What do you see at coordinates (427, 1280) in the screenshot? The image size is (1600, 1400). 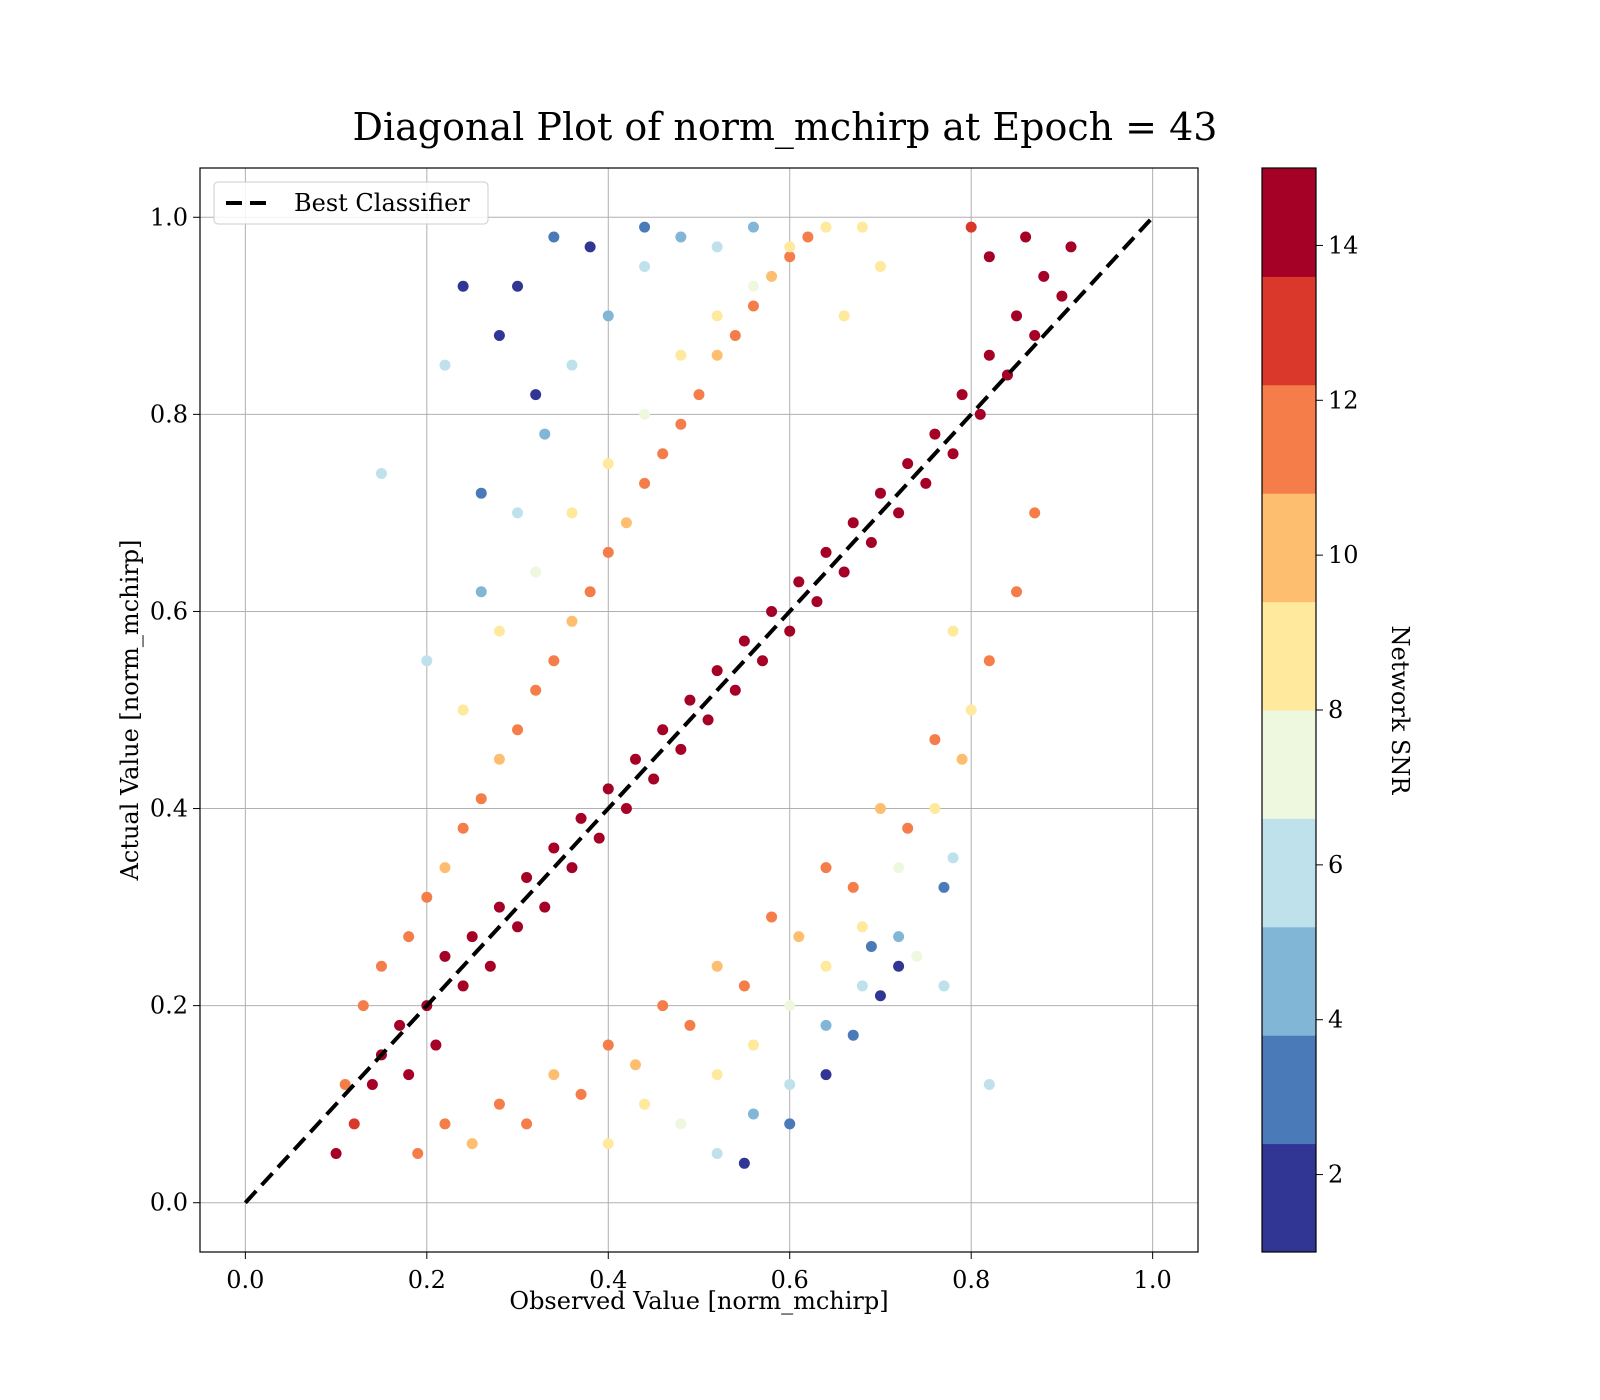 I see `x-tick-label: 0.2` at bounding box center [427, 1280].